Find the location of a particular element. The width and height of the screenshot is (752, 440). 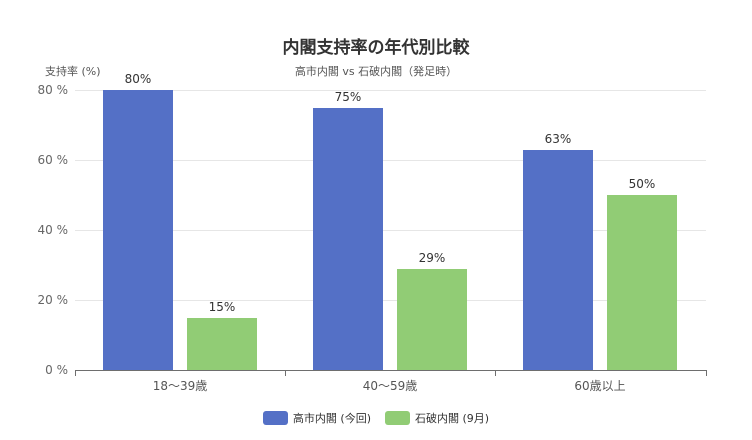

bar-value-label: 29% is located at coordinates (432, 257).